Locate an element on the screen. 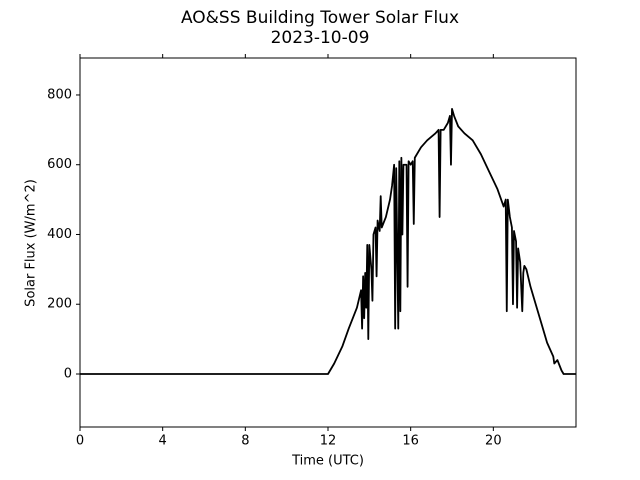  x-tick-label: 20 is located at coordinates (493, 441).